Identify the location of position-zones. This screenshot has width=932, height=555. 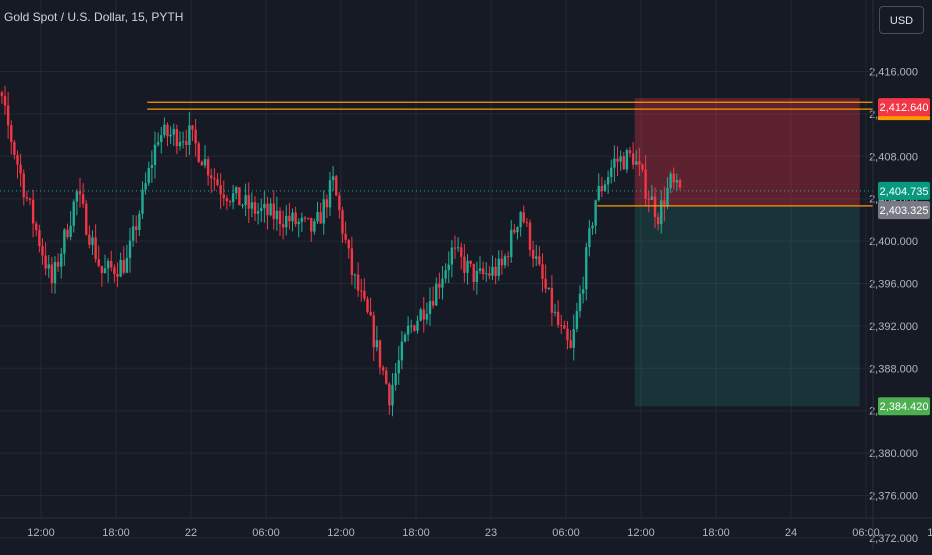
(747, 252).